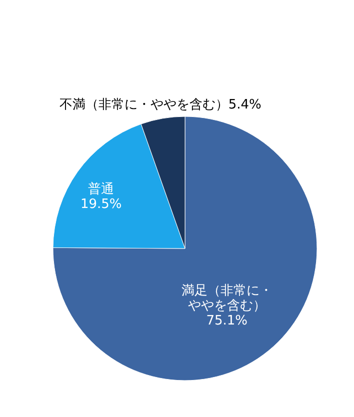 Image resolution: width=354 pixels, height=417 pixels. Describe the element at coordinates (101, 188) in the screenshot. I see `slice-label: 普通` at that location.